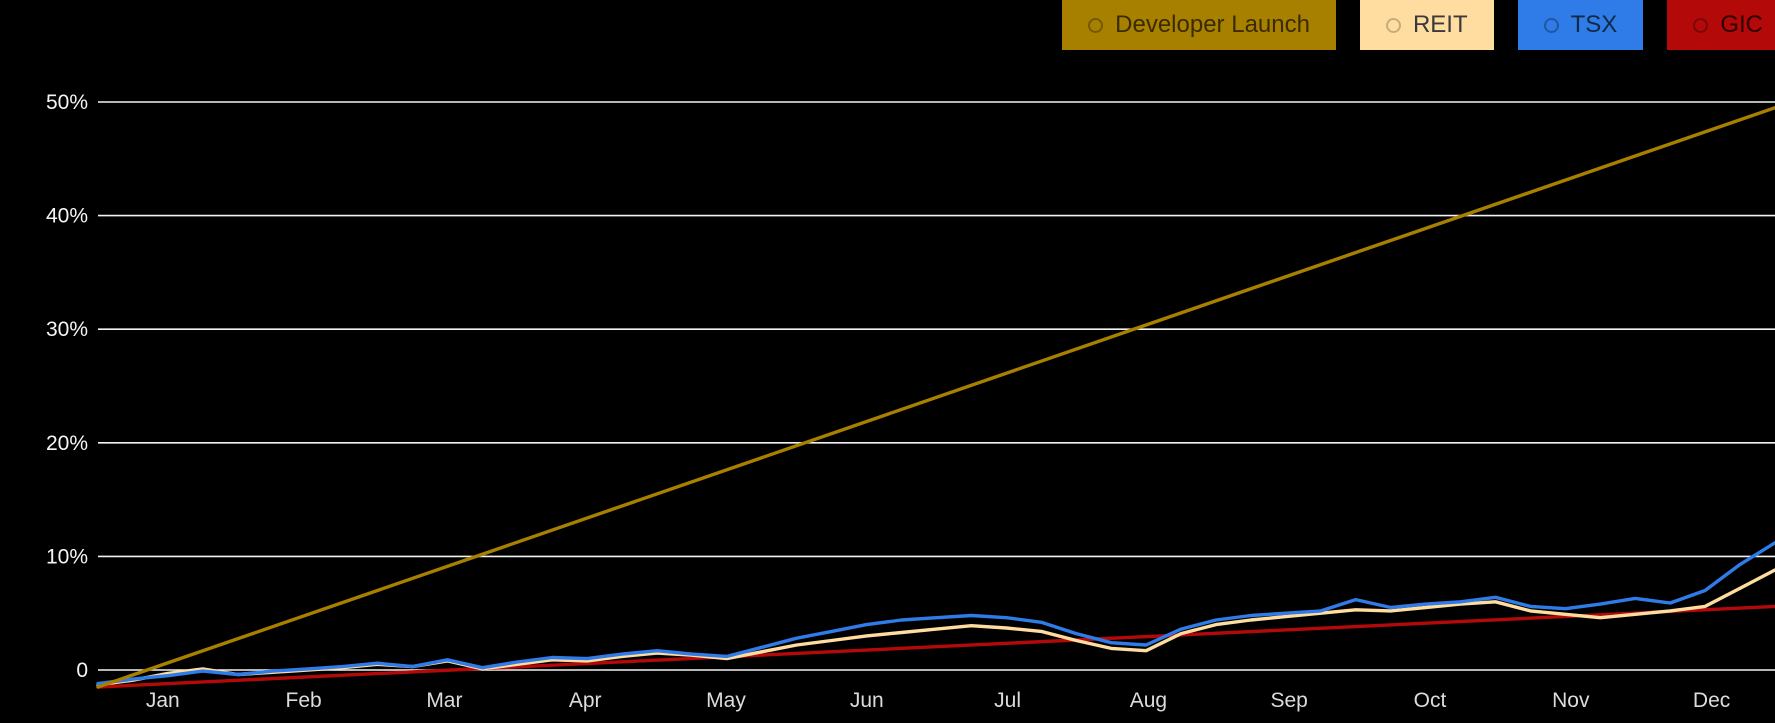 The width and height of the screenshot is (1775, 723). What do you see at coordinates (1289, 700) in the screenshot?
I see `x-axis-tick-label: Sep` at bounding box center [1289, 700].